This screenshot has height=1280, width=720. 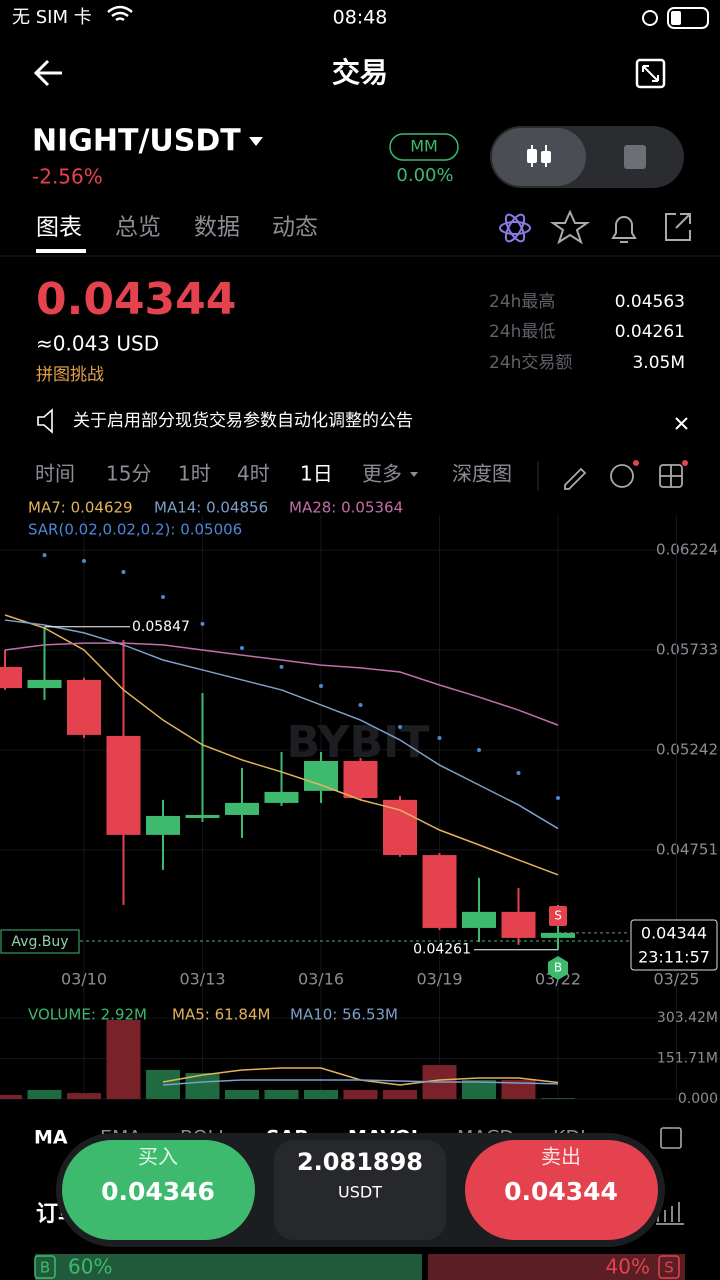 I want to click on wifi-icon, so click(x=120, y=13).